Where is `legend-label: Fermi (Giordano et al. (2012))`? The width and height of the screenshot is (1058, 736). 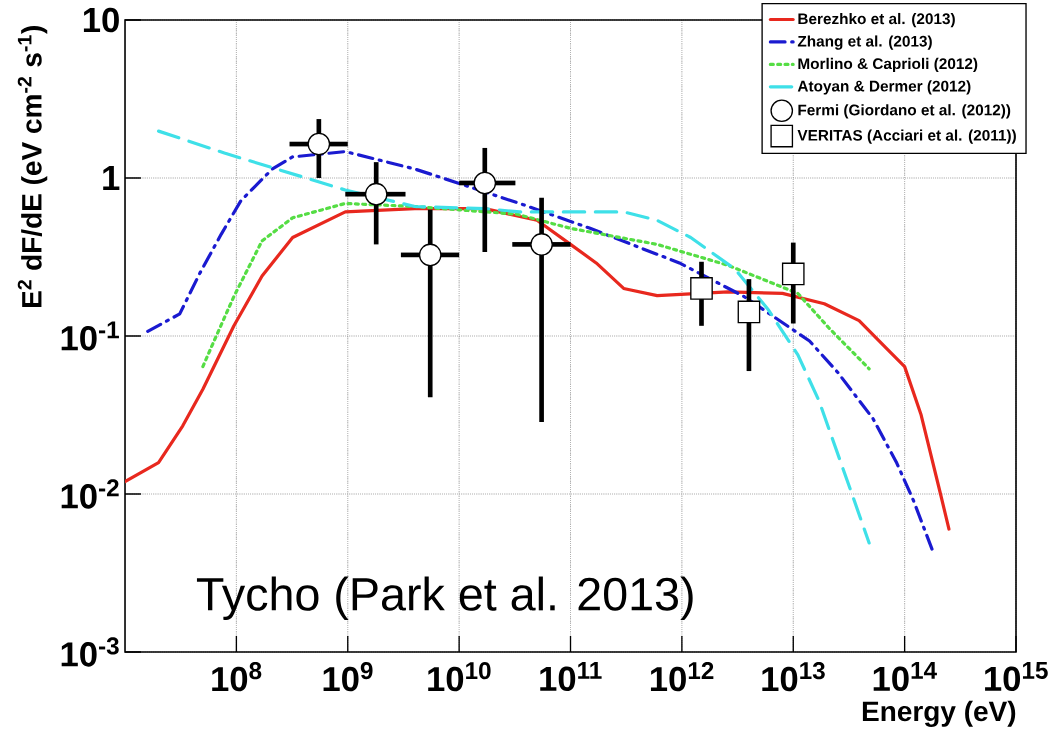
legend-label: Fermi (Giordano et al. (2012)) is located at coordinates (904, 111).